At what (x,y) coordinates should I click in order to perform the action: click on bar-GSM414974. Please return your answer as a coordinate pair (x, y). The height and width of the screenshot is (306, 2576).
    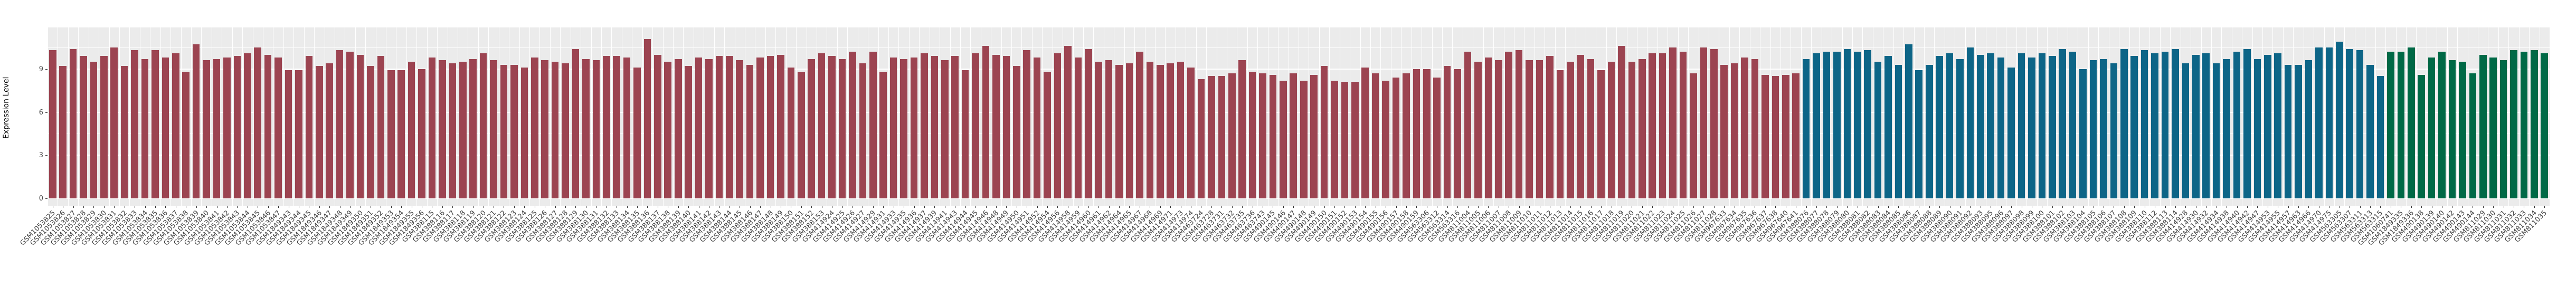
    Looking at the image, I should click on (1191, 133).